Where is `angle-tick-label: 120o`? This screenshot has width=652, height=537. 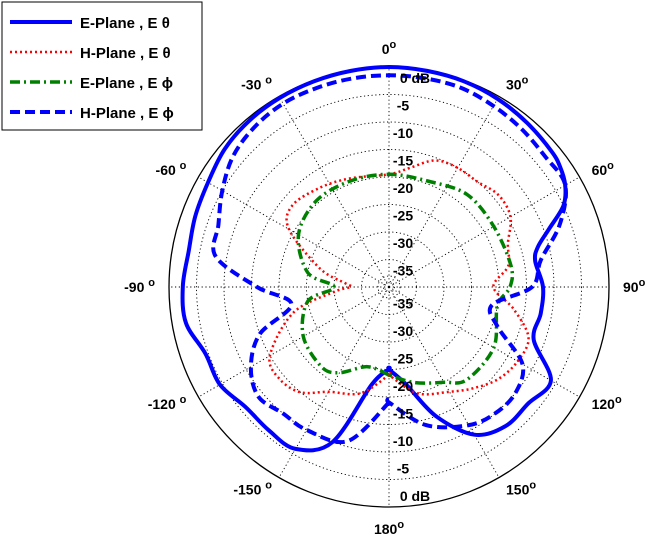 angle-tick-label: 120o is located at coordinates (607, 403).